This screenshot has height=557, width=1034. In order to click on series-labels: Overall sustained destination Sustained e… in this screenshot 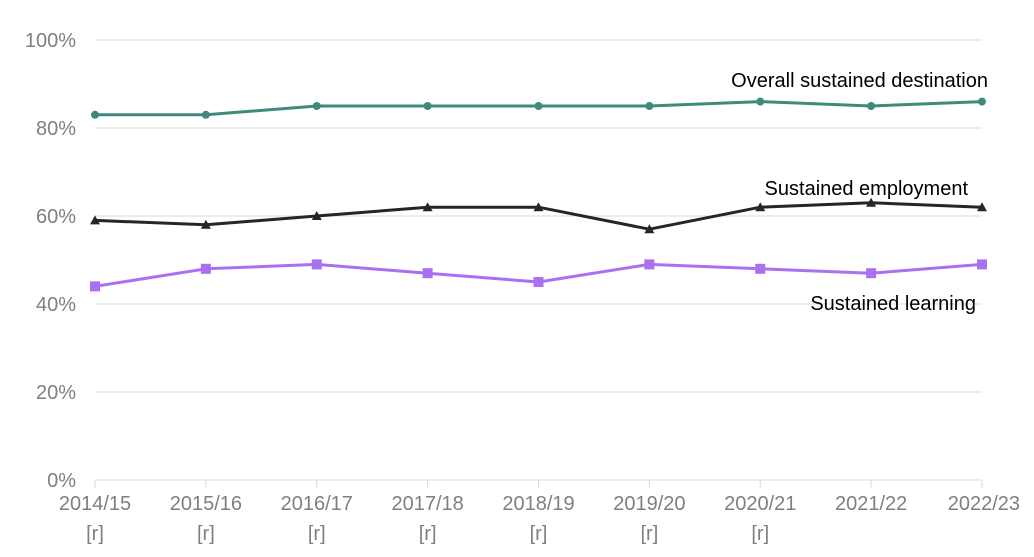, I will do `click(859, 192)`.